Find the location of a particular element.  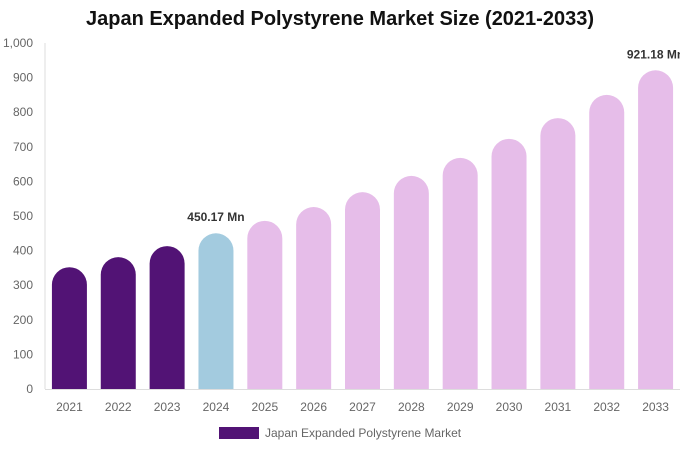

bar-2027 is located at coordinates (362, 290).